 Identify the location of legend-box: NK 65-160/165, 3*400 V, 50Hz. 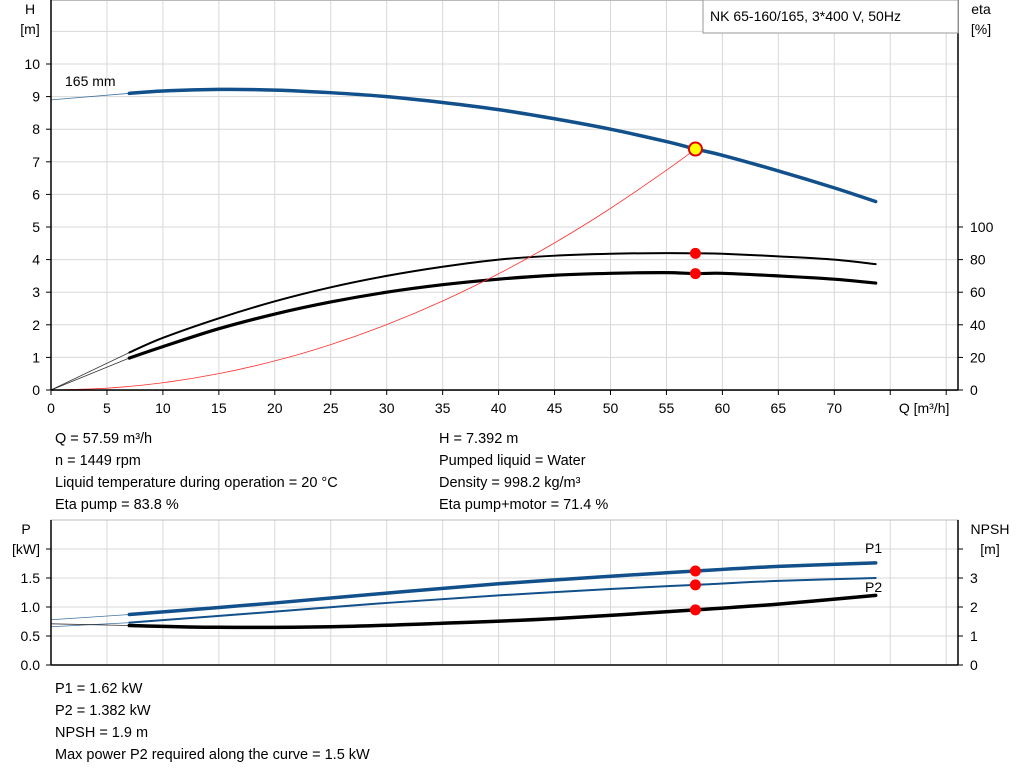
(830, 17).